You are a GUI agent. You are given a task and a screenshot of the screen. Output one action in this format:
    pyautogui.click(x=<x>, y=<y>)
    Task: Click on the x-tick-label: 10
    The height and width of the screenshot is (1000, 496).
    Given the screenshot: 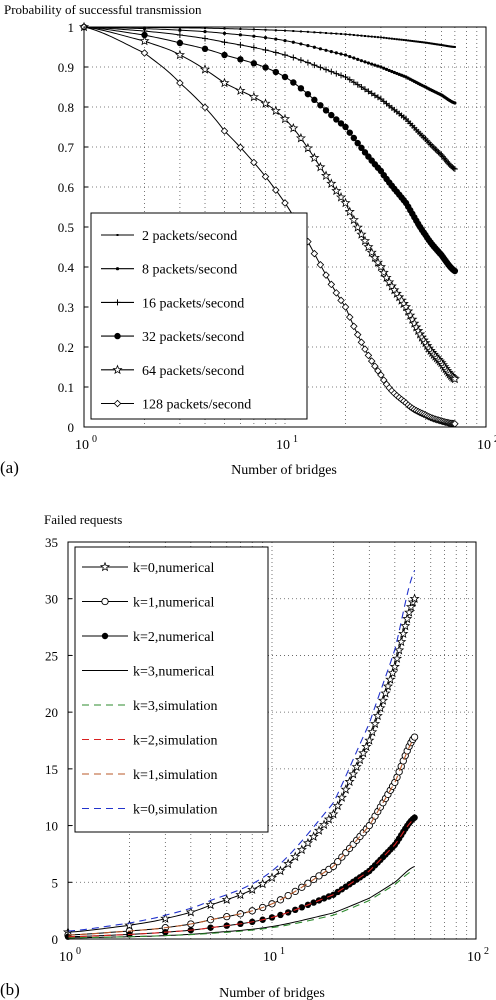 What is the action you would take?
    pyautogui.click(x=82, y=445)
    